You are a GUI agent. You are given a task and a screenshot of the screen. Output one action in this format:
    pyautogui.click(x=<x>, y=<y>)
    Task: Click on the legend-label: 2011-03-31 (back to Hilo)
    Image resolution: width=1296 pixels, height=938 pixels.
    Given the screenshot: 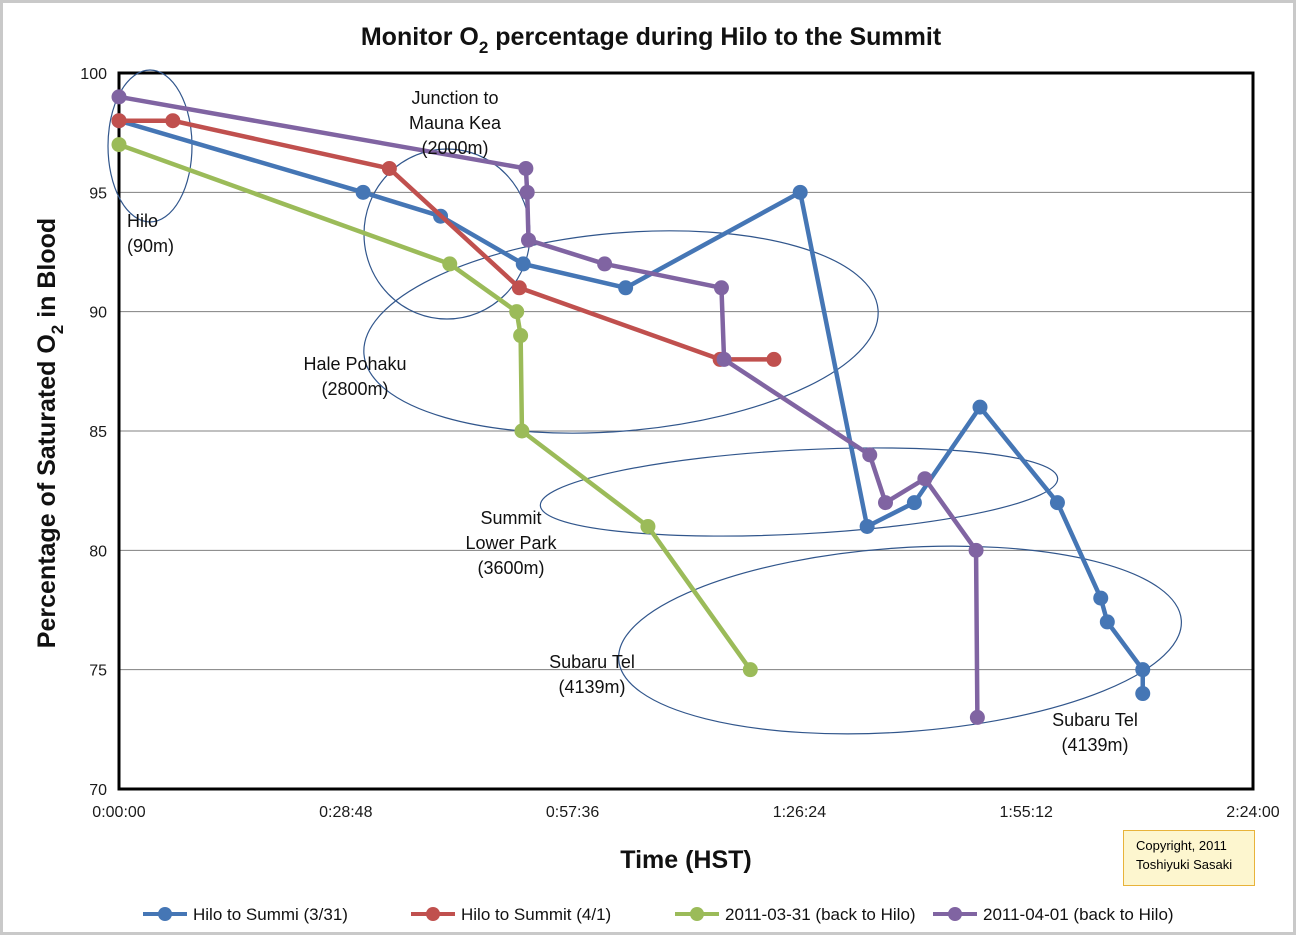 What is the action you would take?
    pyautogui.click(x=820, y=914)
    